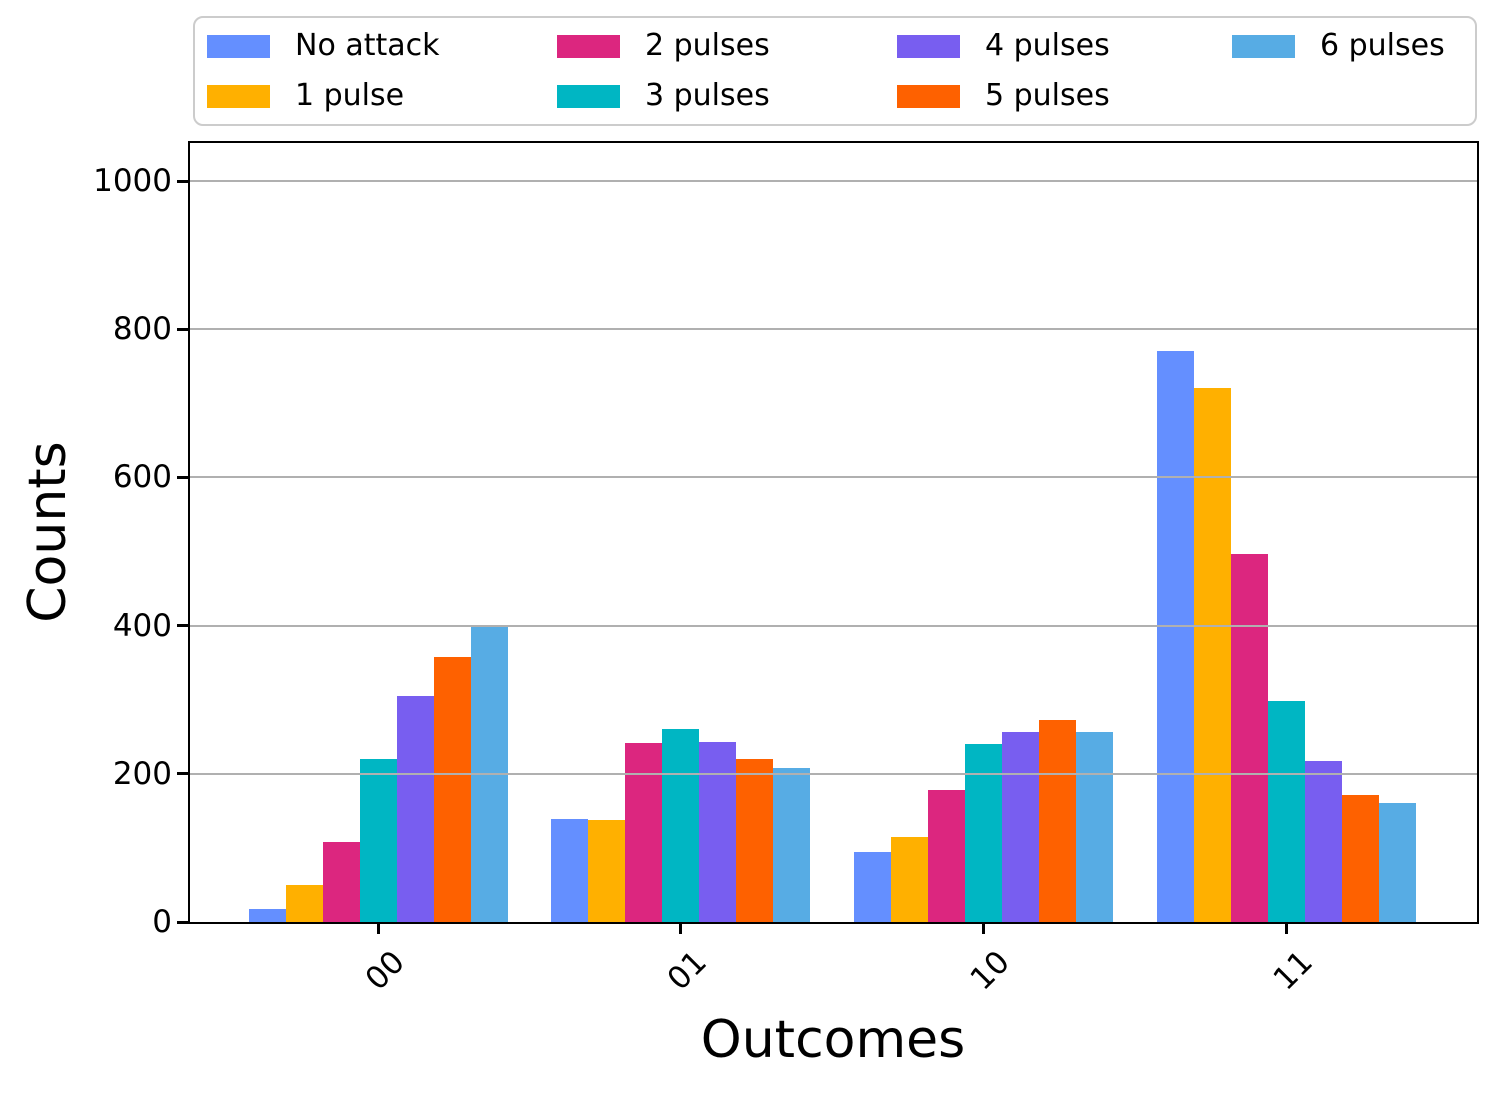  Describe the element at coordinates (142, 773) in the screenshot. I see `y-tick-label-200: 200` at that location.